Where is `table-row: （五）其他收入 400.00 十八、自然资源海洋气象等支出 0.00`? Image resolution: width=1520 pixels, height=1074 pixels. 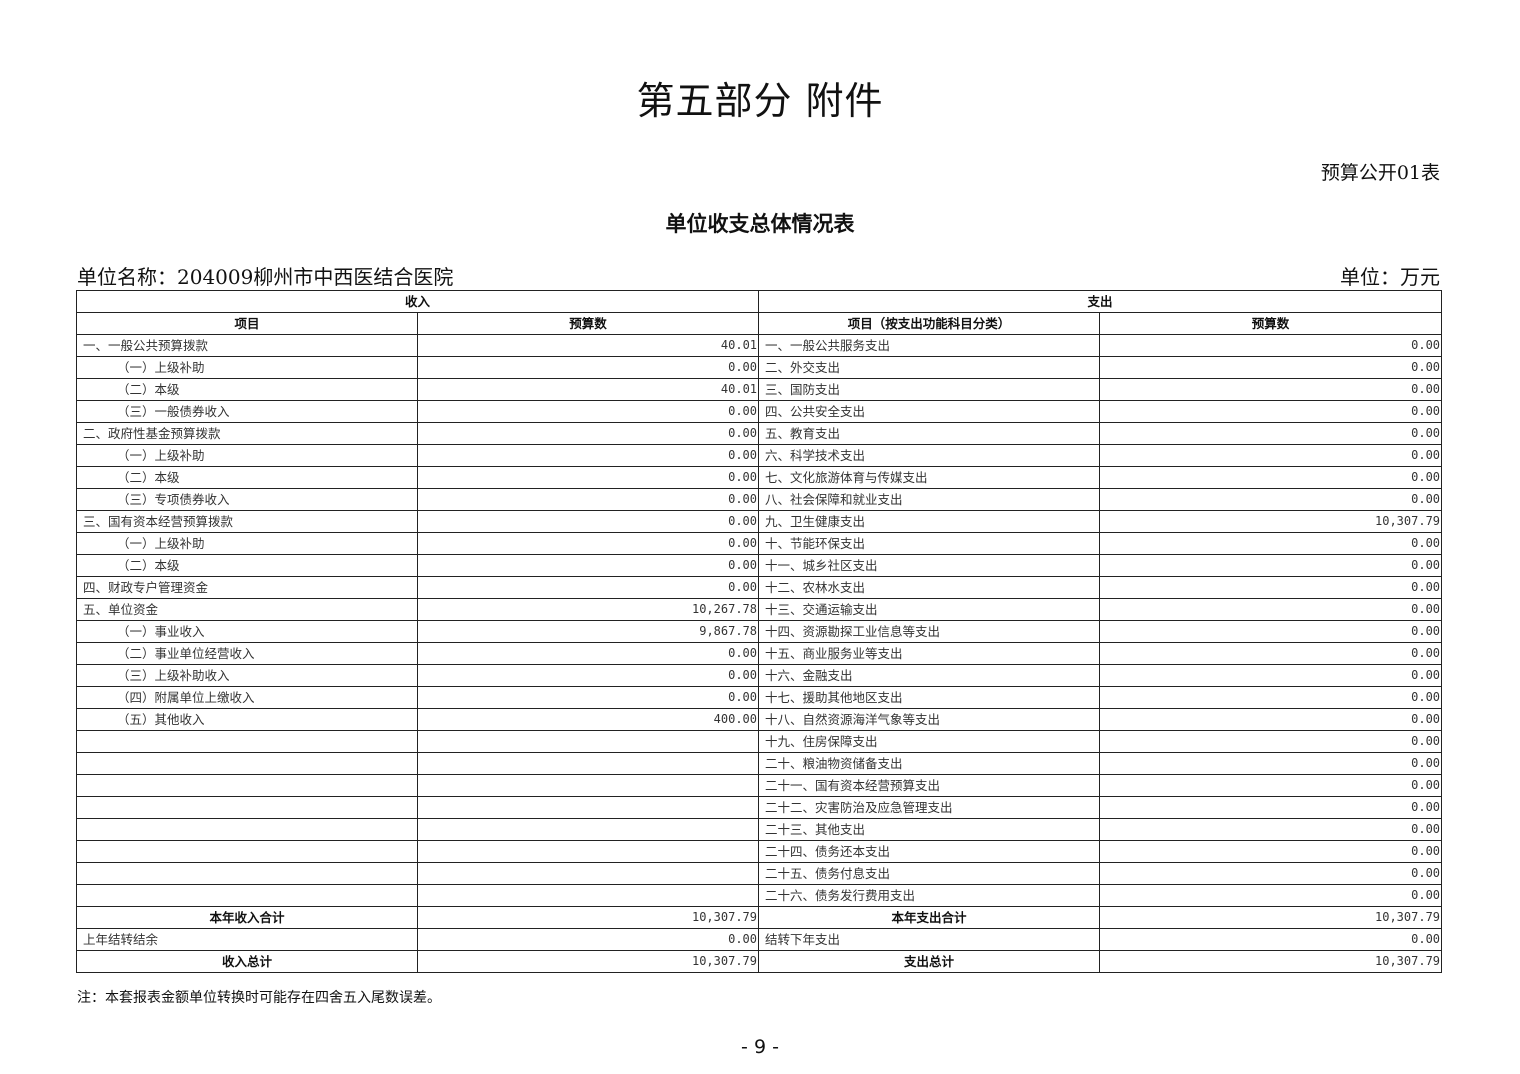 table-row: （五）其他收入 400.00 十八、自然资源海洋气象等支出 0.00 is located at coordinates (759, 719).